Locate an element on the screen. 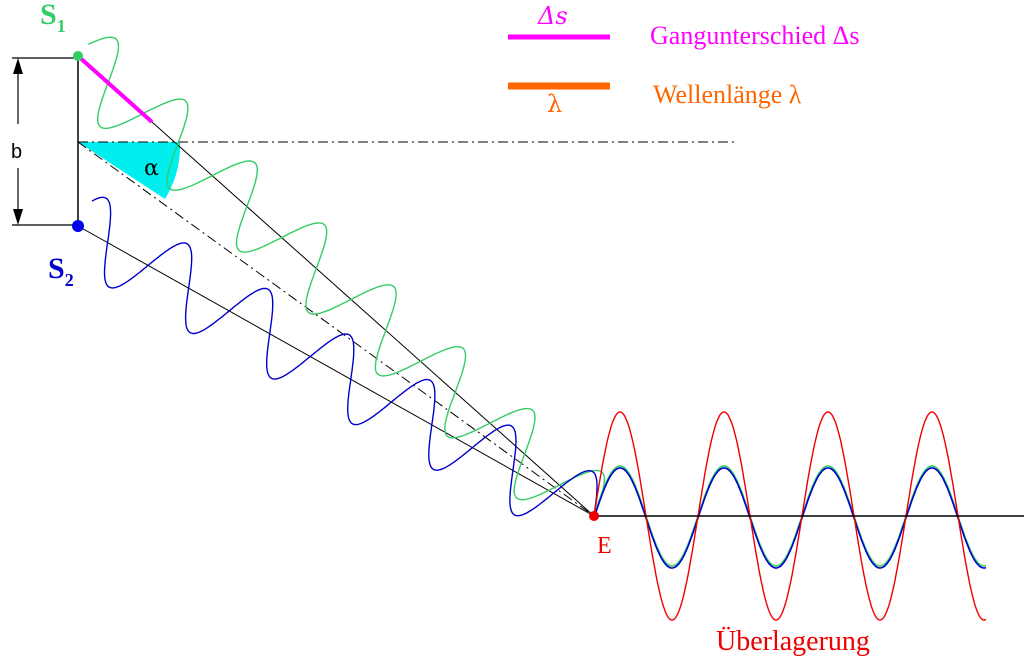 The width and height of the screenshot is (1024, 661). superposition-wave is located at coordinates (790, 516).